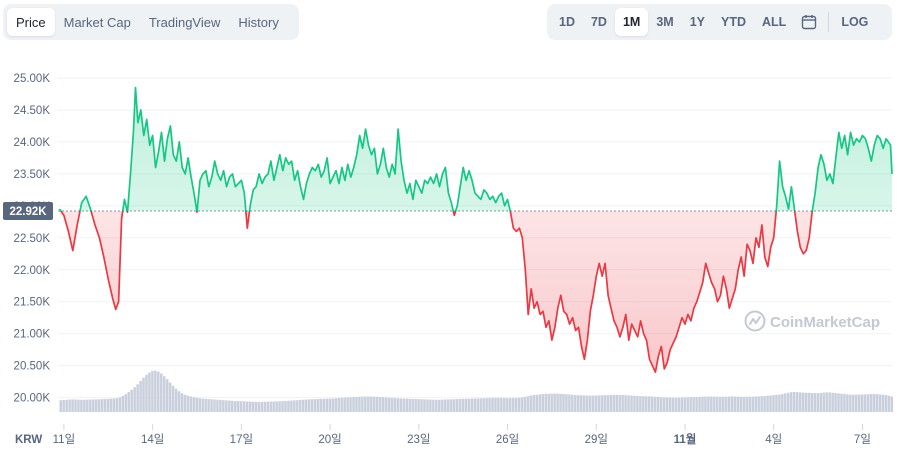 This screenshot has height=451, width=903. I want to click on x-tick-label: 4일, so click(773, 439).